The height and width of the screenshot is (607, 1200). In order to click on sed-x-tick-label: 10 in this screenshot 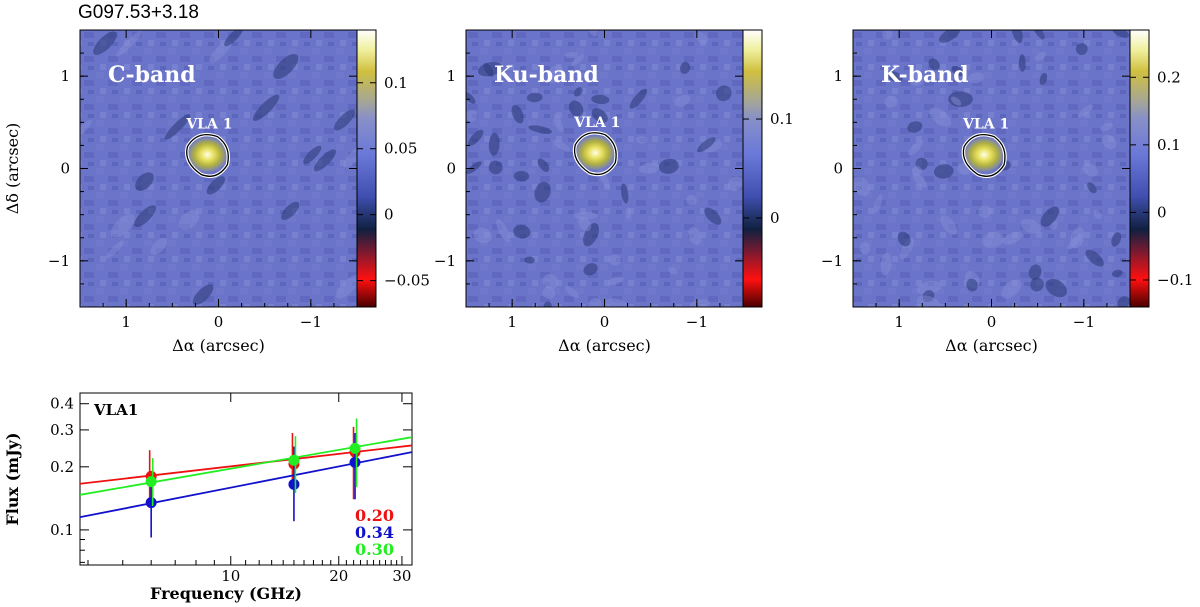, I will do `click(230, 576)`.